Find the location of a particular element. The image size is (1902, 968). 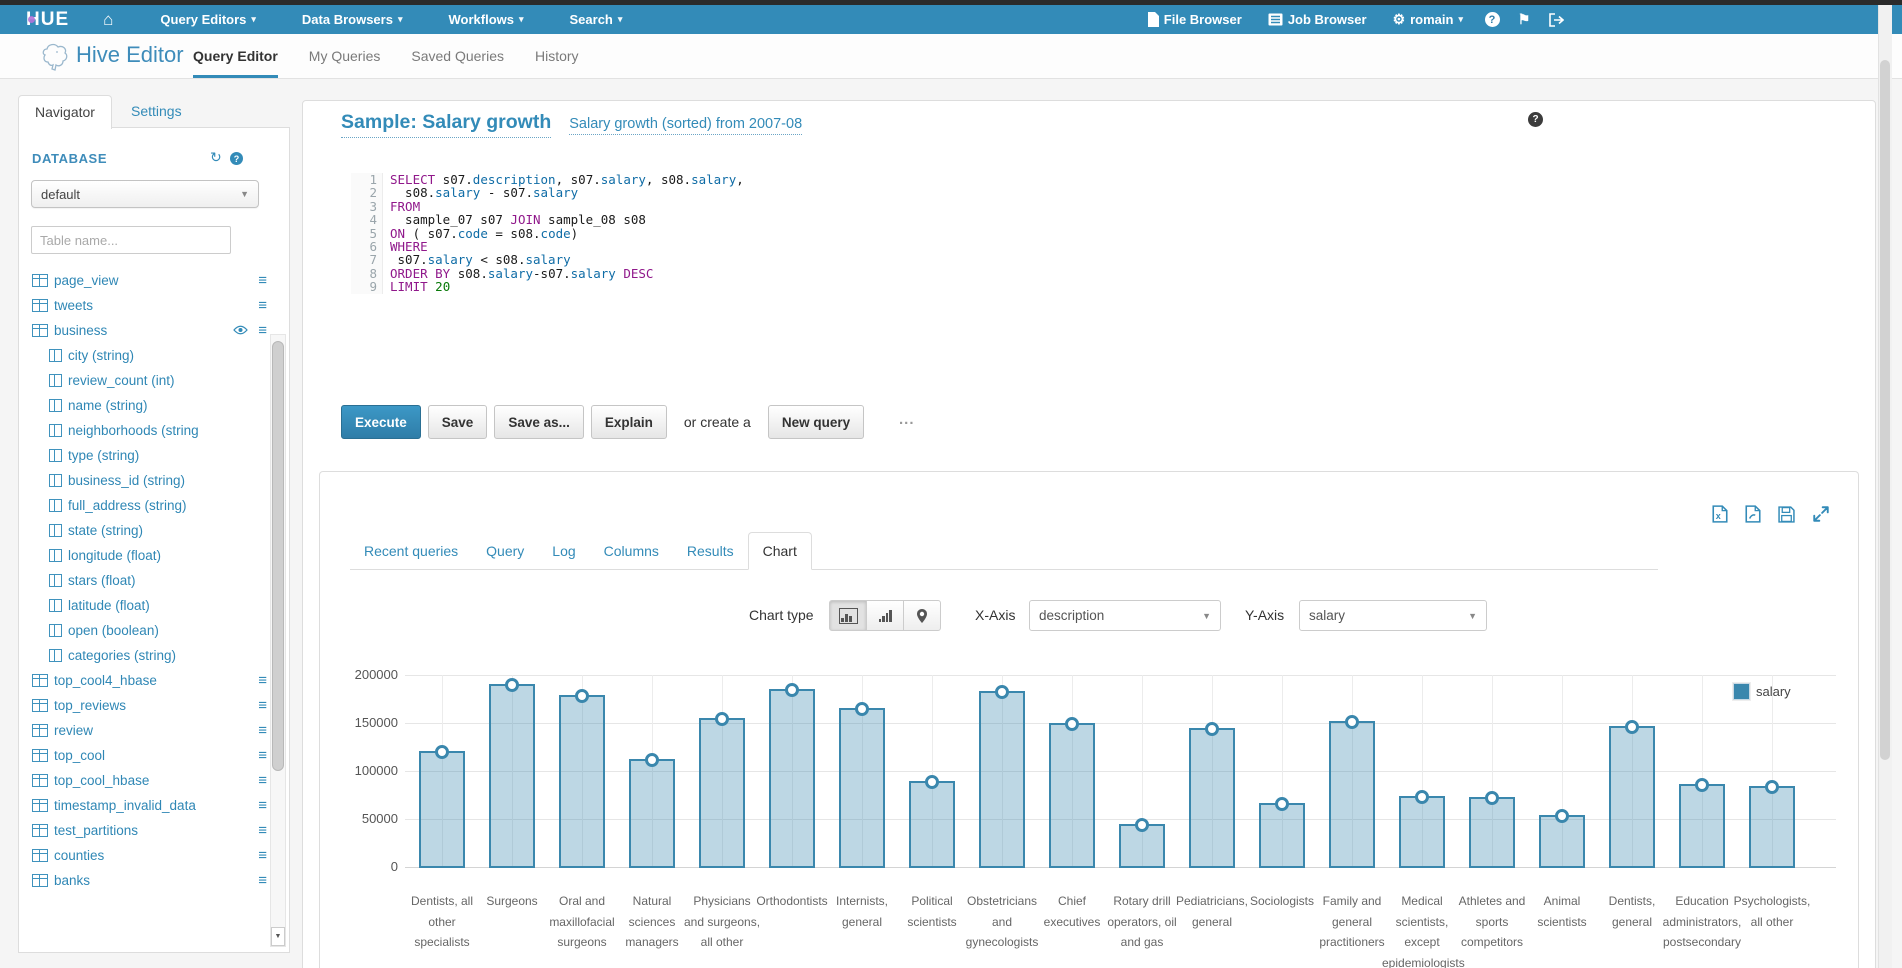

sidebar-column-categories-string: categories (string) is located at coordinates (144, 655).